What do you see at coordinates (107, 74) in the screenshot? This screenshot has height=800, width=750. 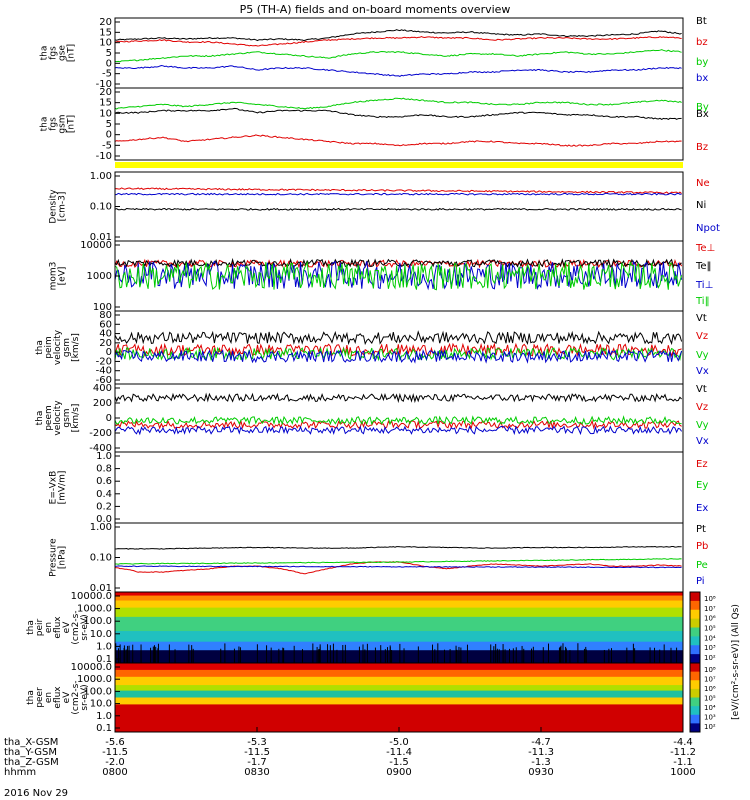 I see `ytick-label: -5` at bounding box center [107, 74].